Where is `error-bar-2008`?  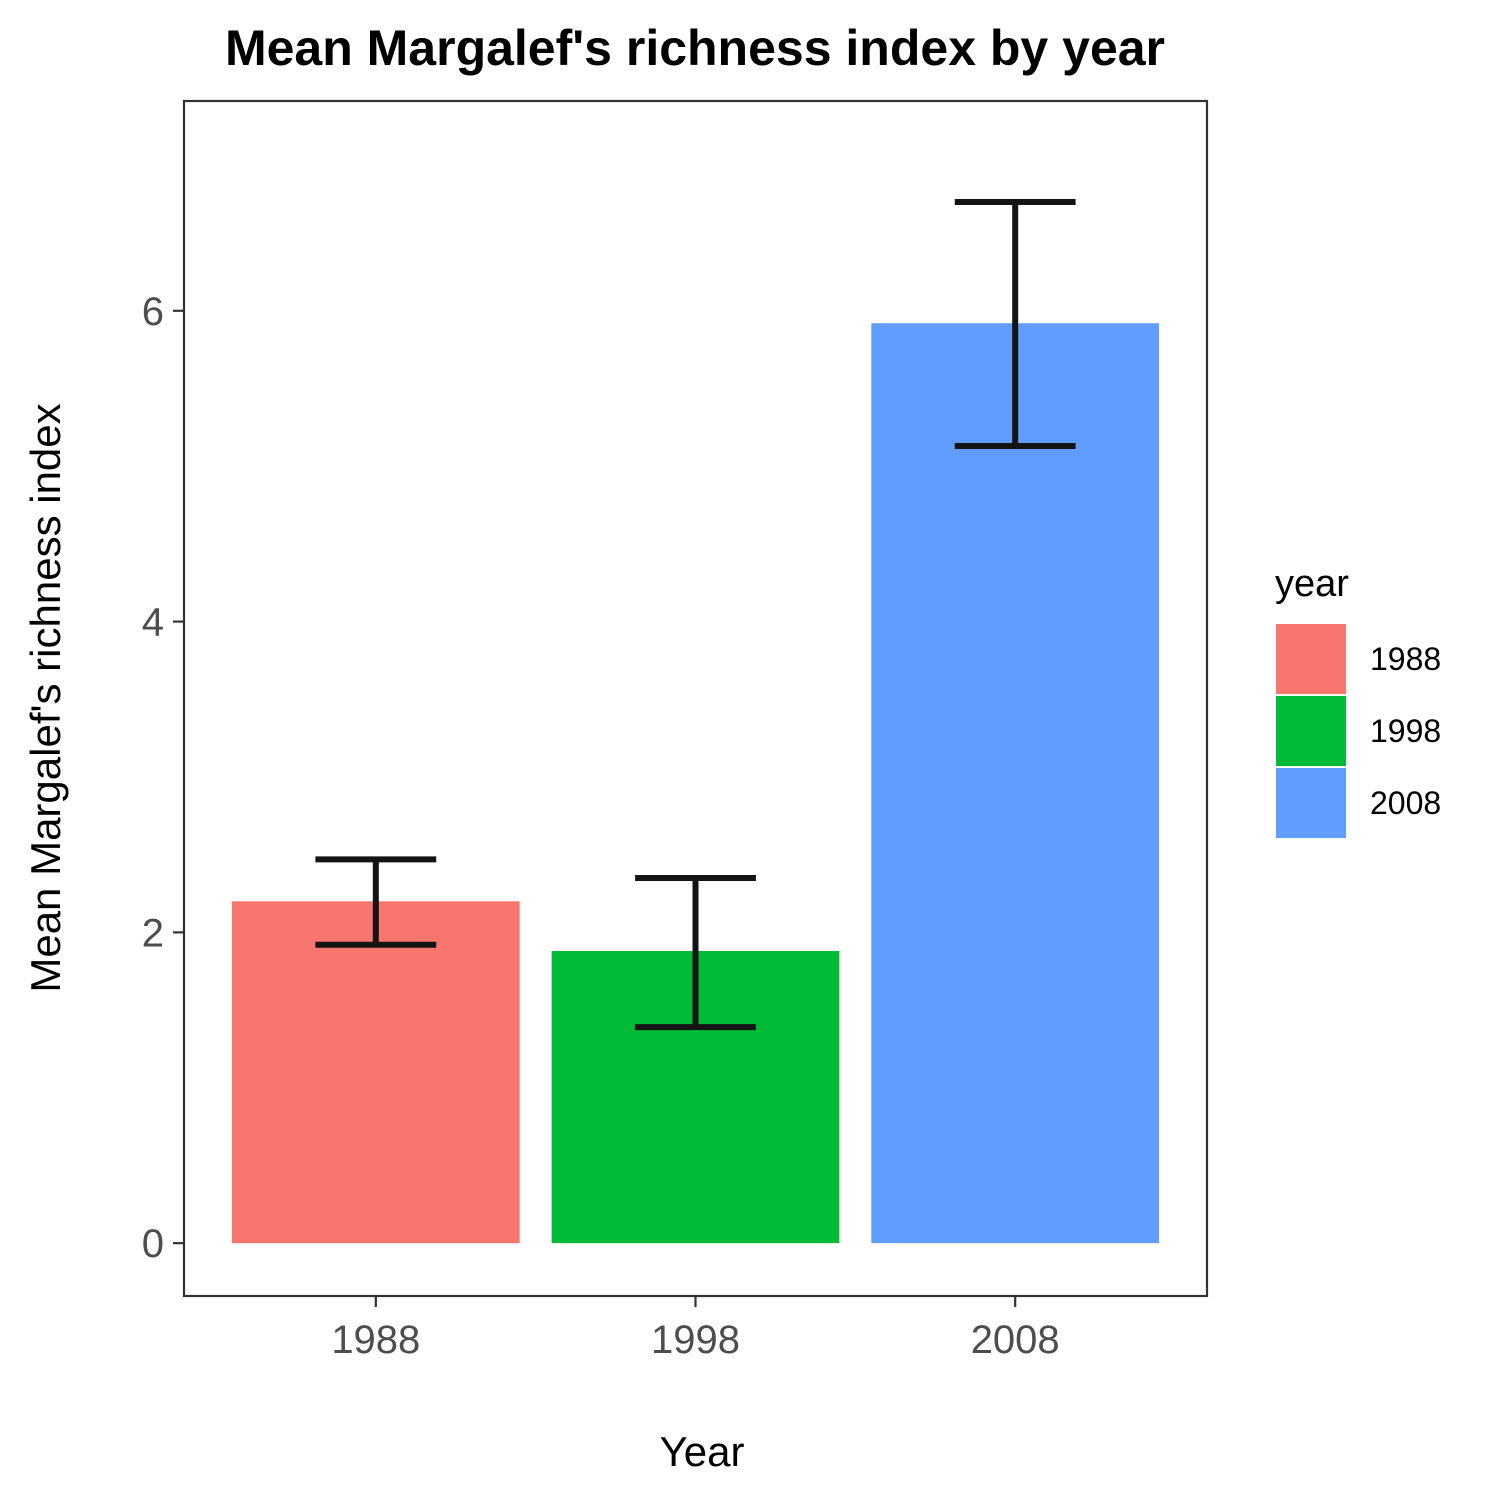
error-bar-2008 is located at coordinates (1015, 324).